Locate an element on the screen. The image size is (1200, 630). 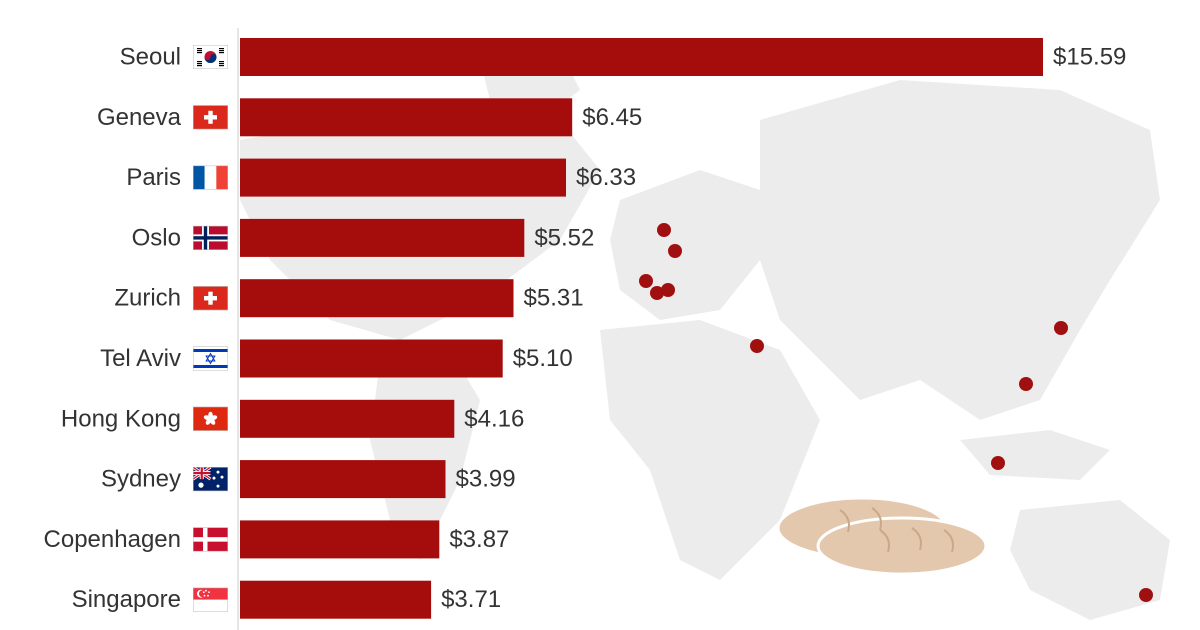
category-label: Paris is located at coordinates (153, 177).